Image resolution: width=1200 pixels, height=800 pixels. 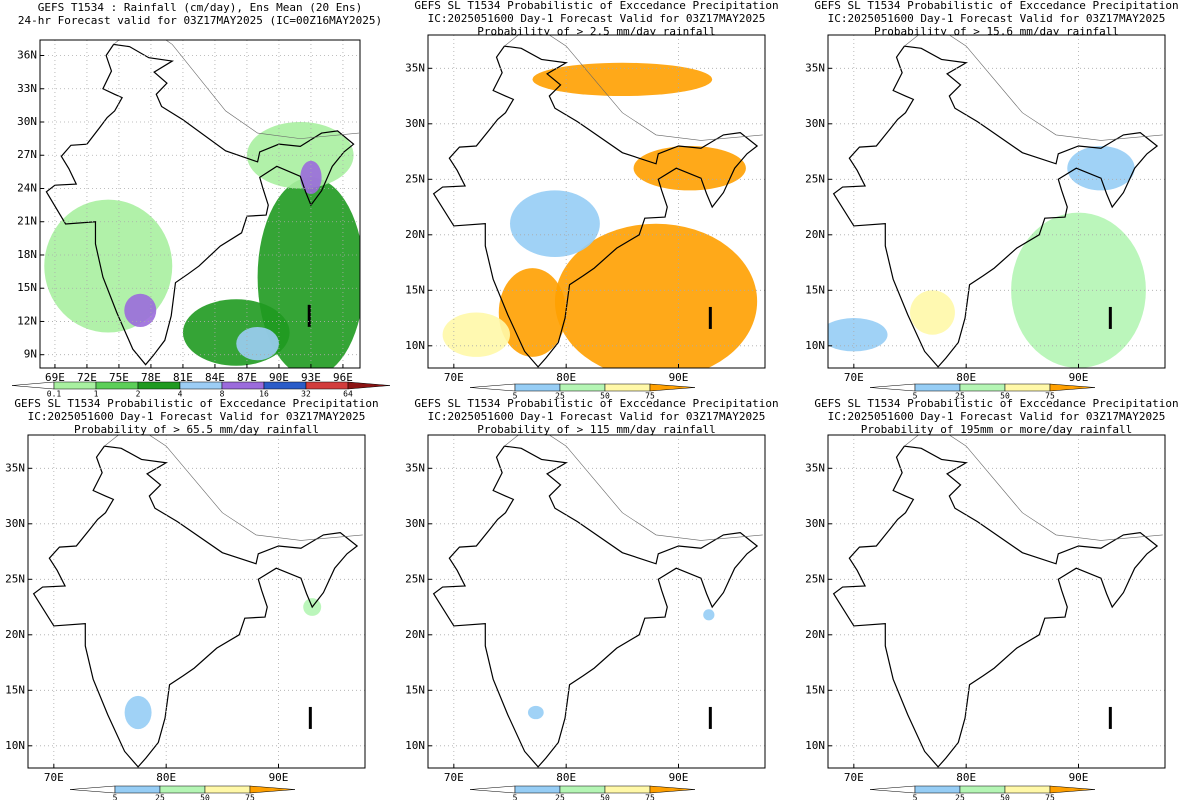 What do you see at coordinates (87, 377) in the screenshot?
I see `lon-tick-label: 72E` at bounding box center [87, 377].